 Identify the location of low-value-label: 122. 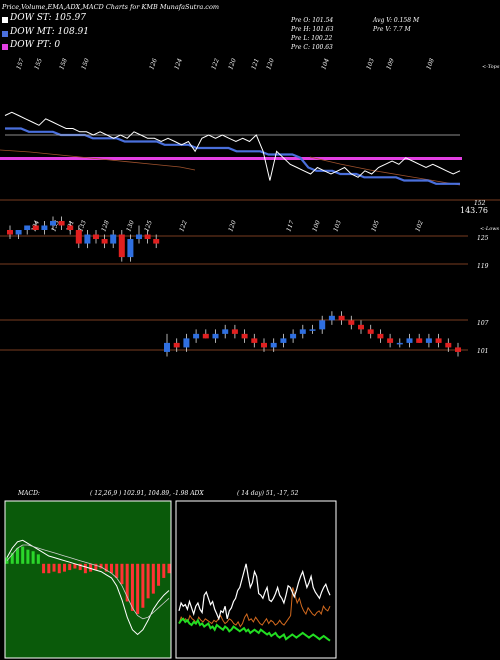
(183, 225).